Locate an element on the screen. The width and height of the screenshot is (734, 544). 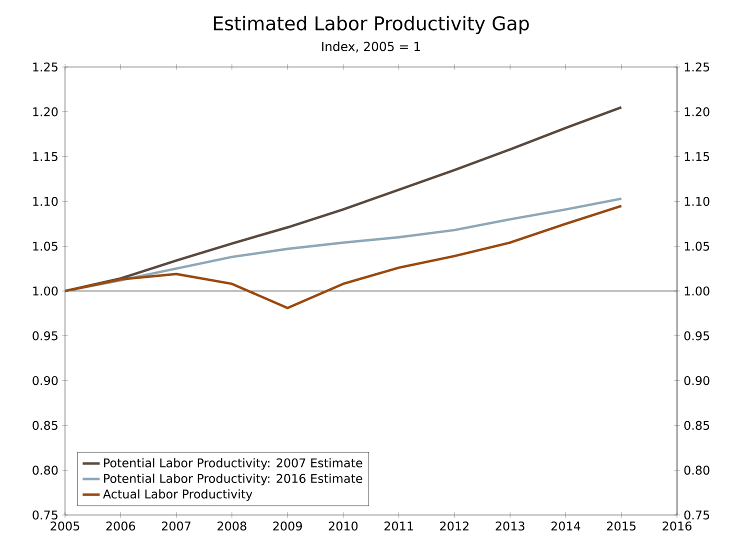
y2-tick-label: 0.80 is located at coordinates (45, 470).